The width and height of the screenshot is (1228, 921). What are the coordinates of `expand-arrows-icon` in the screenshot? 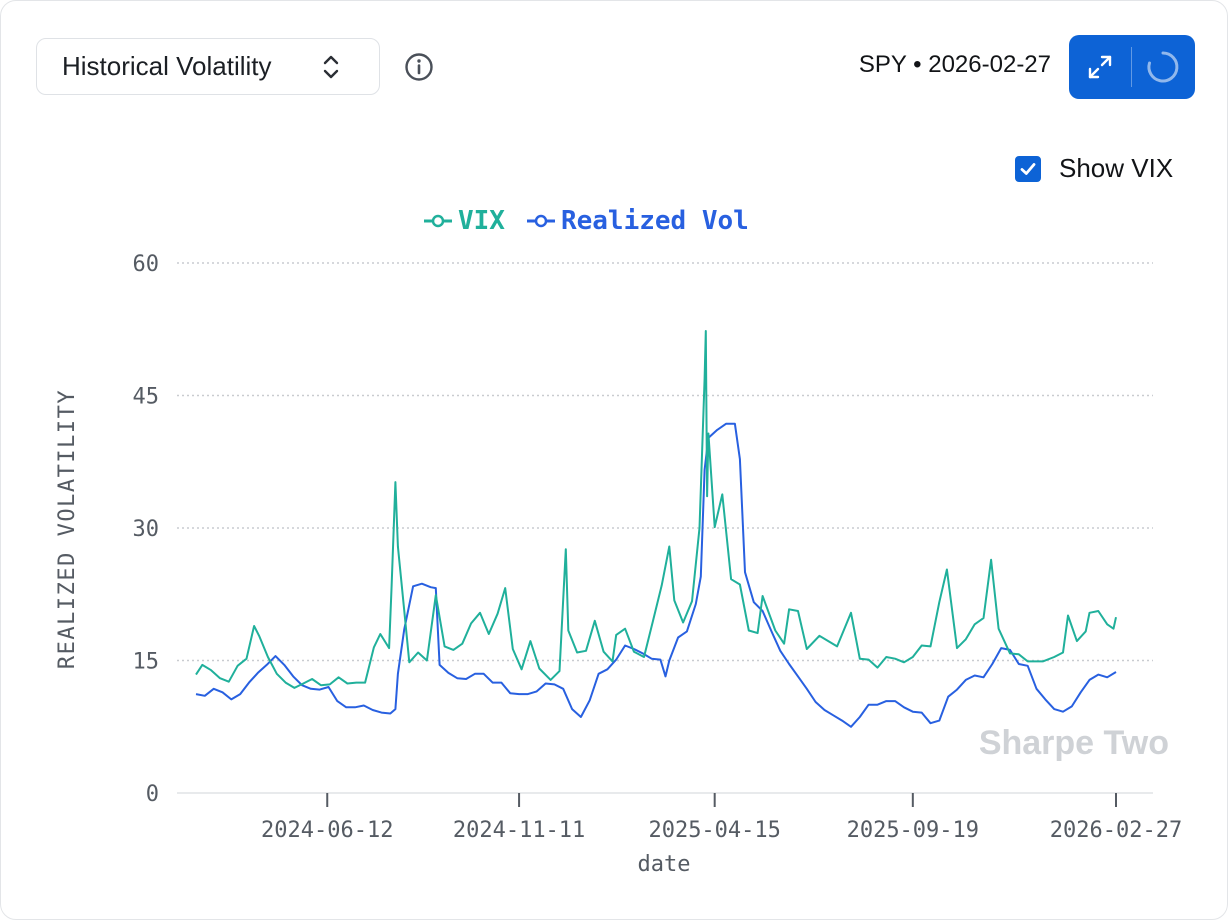 It's located at (1100, 67).